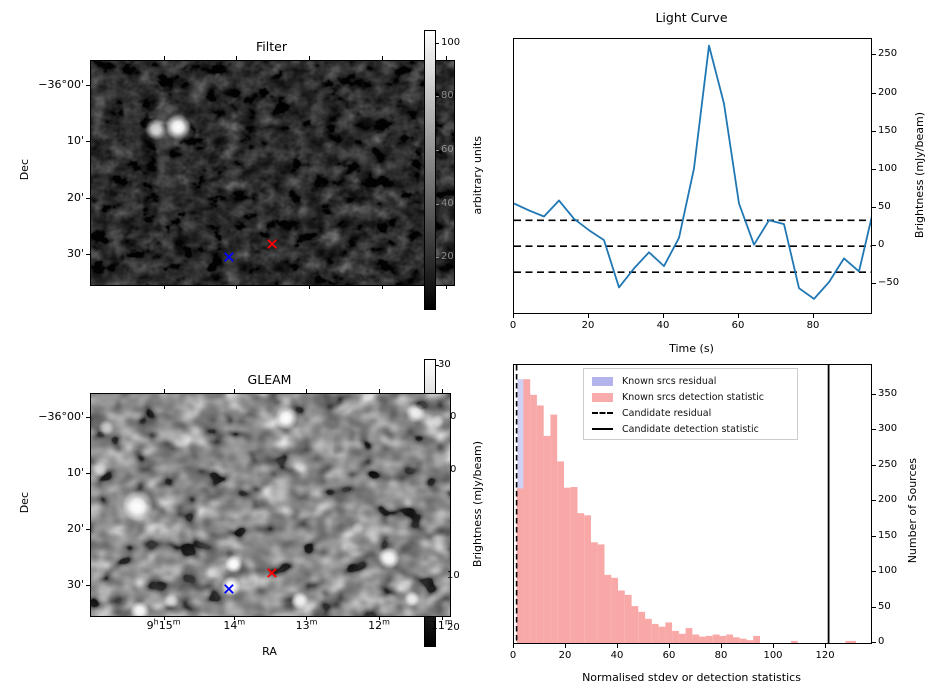 This screenshot has height=698, width=938. Describe the element at coordinates (447, 150) in the screenshot. I see `colorbar-tick-label: 60` at that location.